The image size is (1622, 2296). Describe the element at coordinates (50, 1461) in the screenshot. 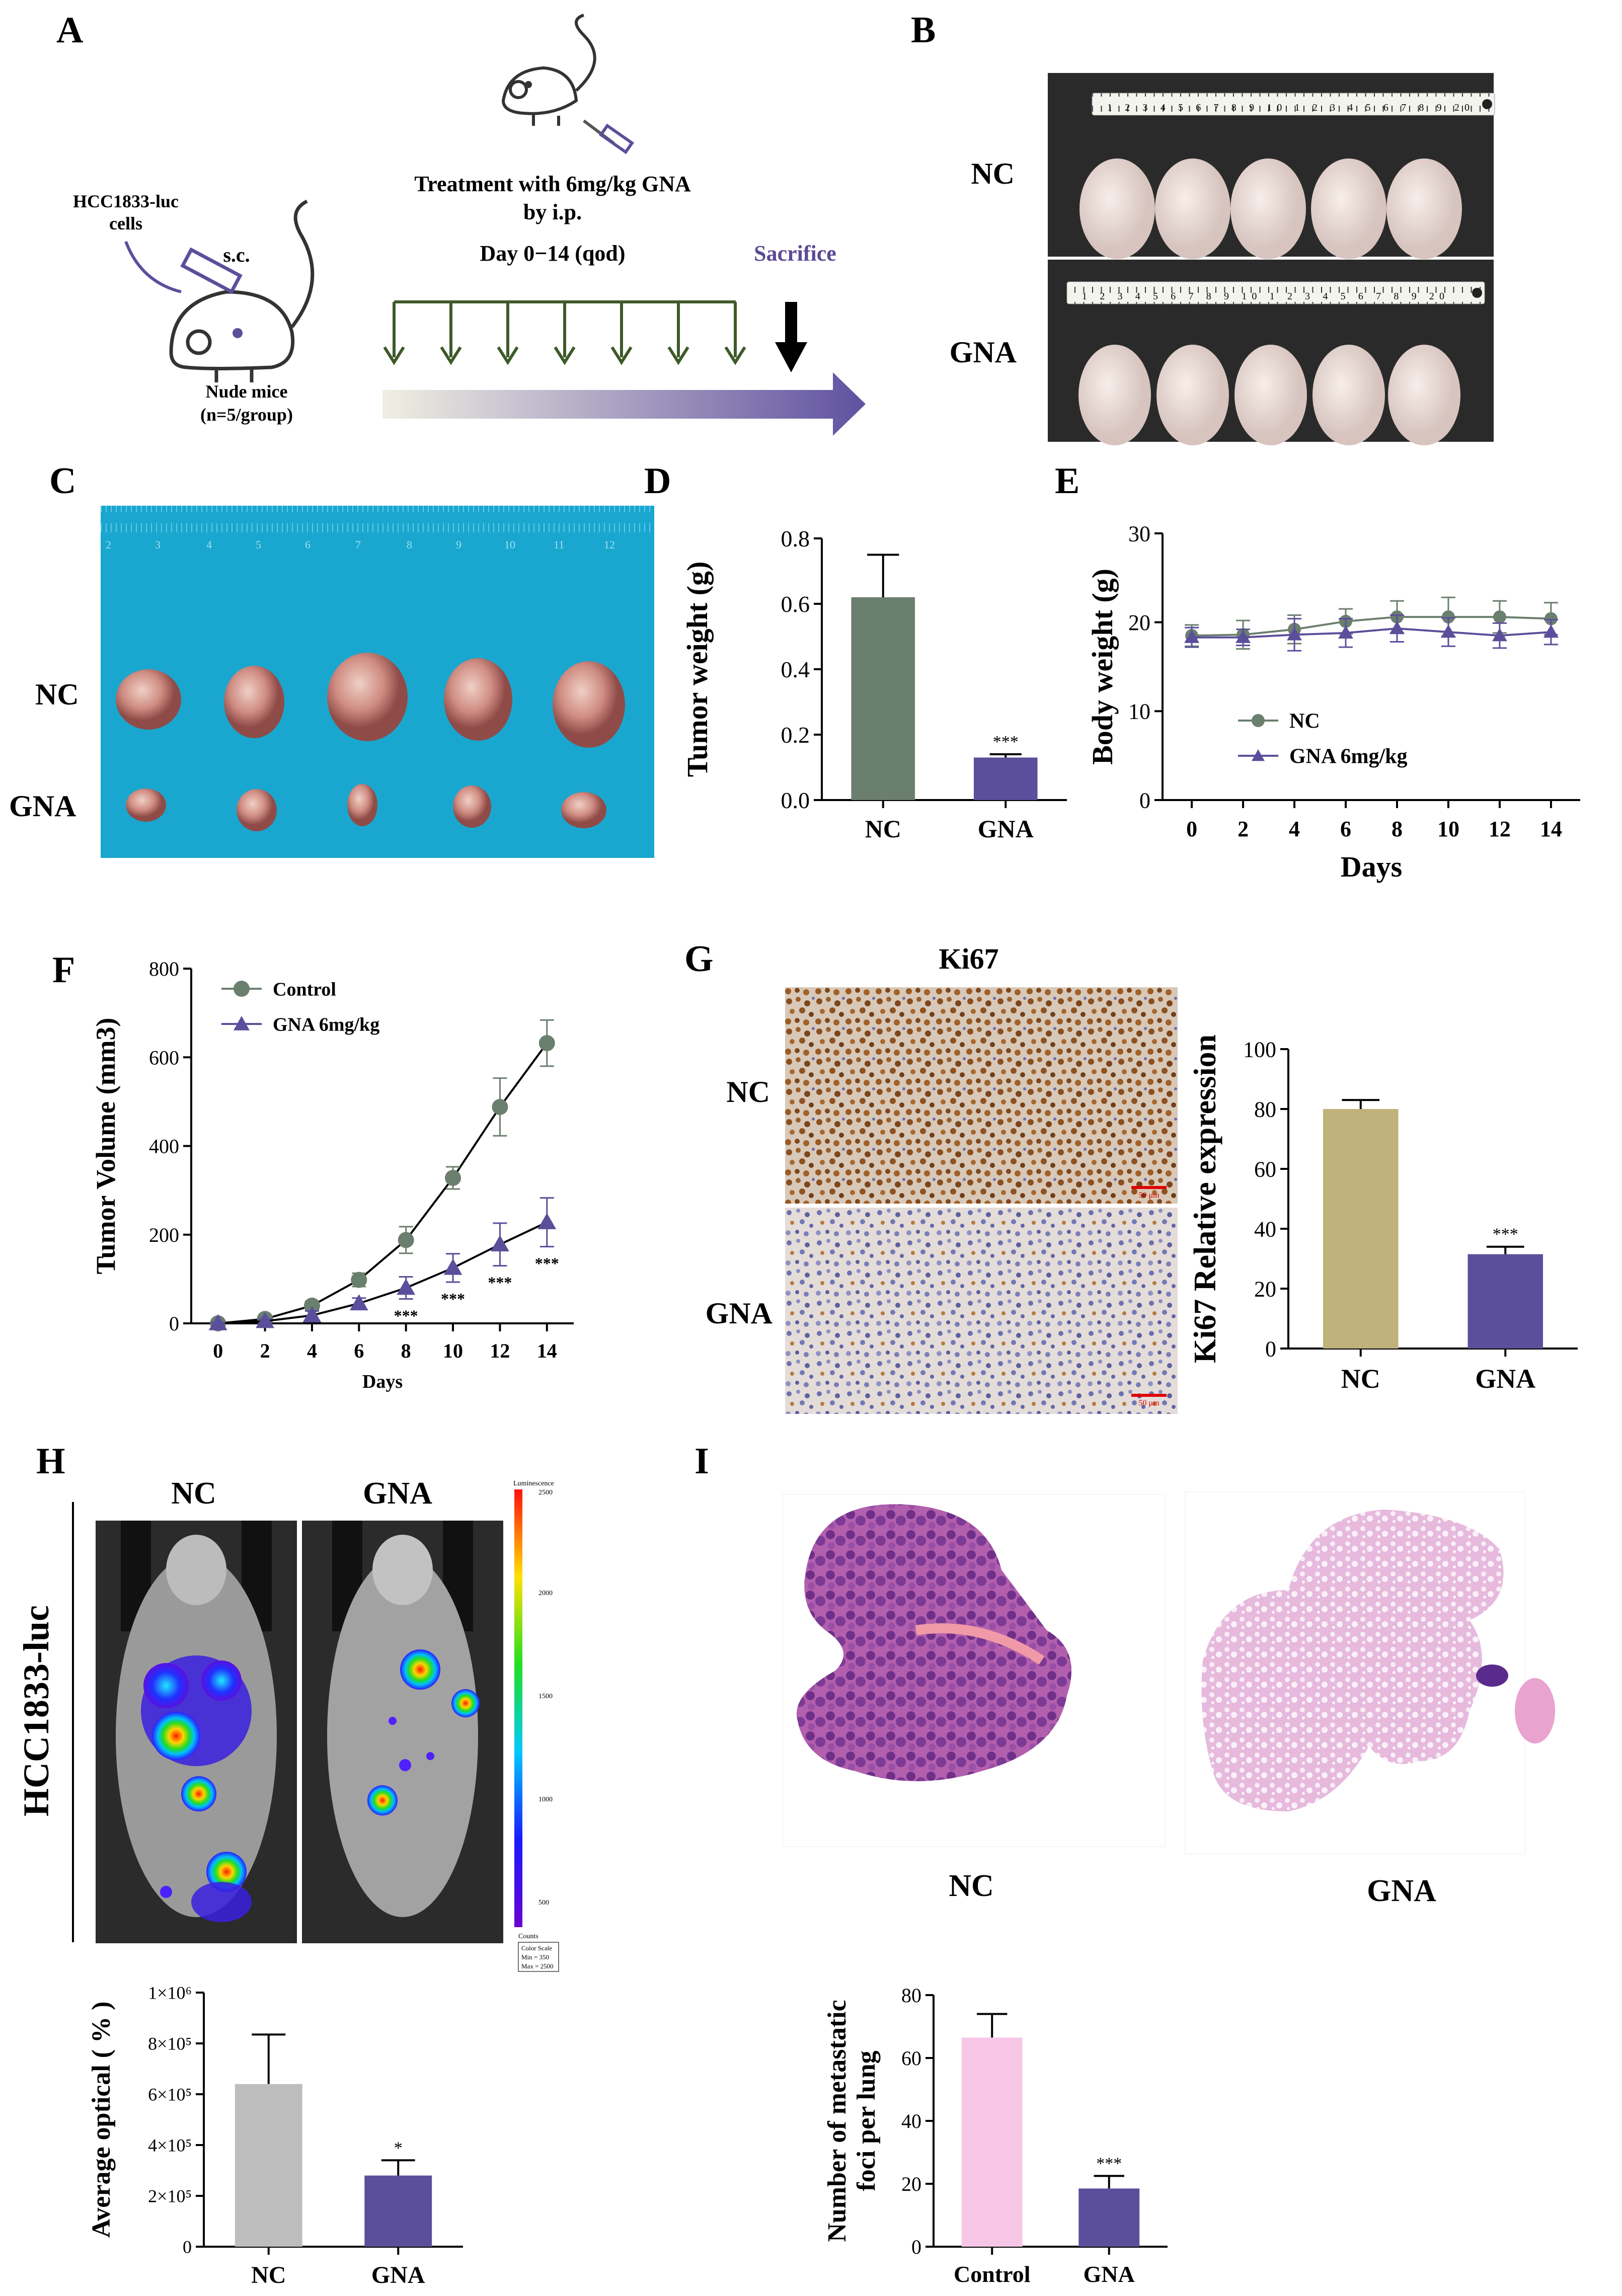

I see `panel-letter-h: H` at that location.